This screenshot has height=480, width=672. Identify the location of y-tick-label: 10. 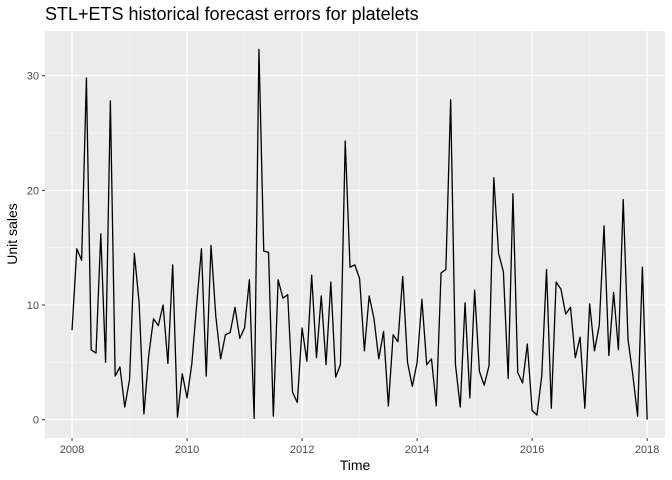
(33, 306).